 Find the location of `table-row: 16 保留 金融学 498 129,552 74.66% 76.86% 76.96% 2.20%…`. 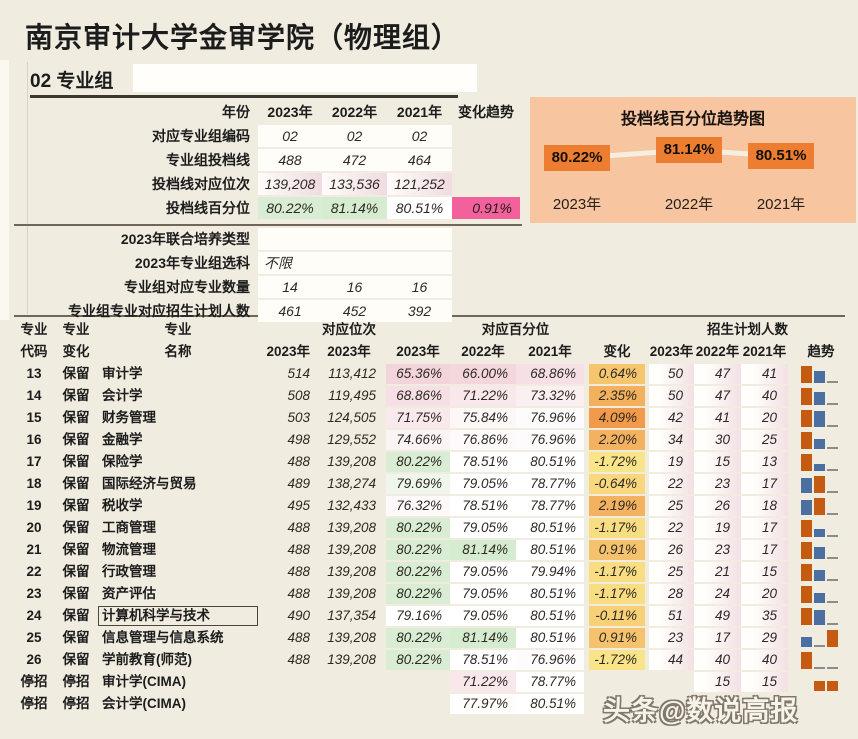

table-row: 16 保留 金融学 498 129,552 74.66% 76.86% 76.96% 2.20%… is located at coordinates (430, 440).